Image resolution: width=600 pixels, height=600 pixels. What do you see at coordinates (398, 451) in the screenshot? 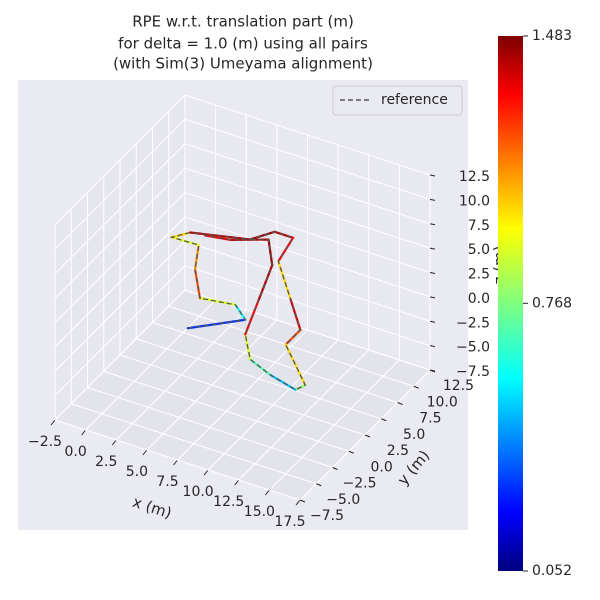
I see `y-tick-label: 2.5` at bounding box center [398, 451].